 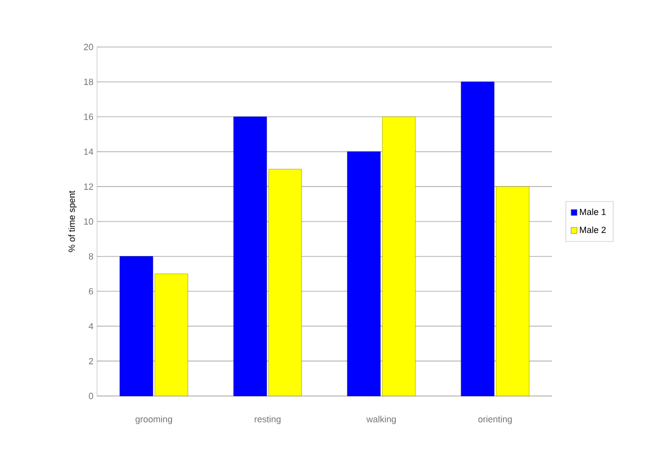 What do you see at coordinates (89, 117) in the screenshot?
I see `y-tick-label: 16` at bounding box center [89, 117].